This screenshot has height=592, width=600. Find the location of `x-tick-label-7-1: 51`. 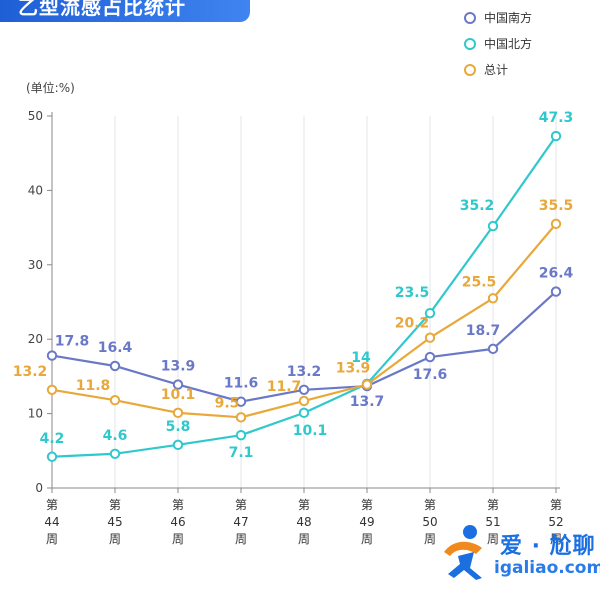

x-tick-label-7-1: 51 is located at coordinates (492, 522).